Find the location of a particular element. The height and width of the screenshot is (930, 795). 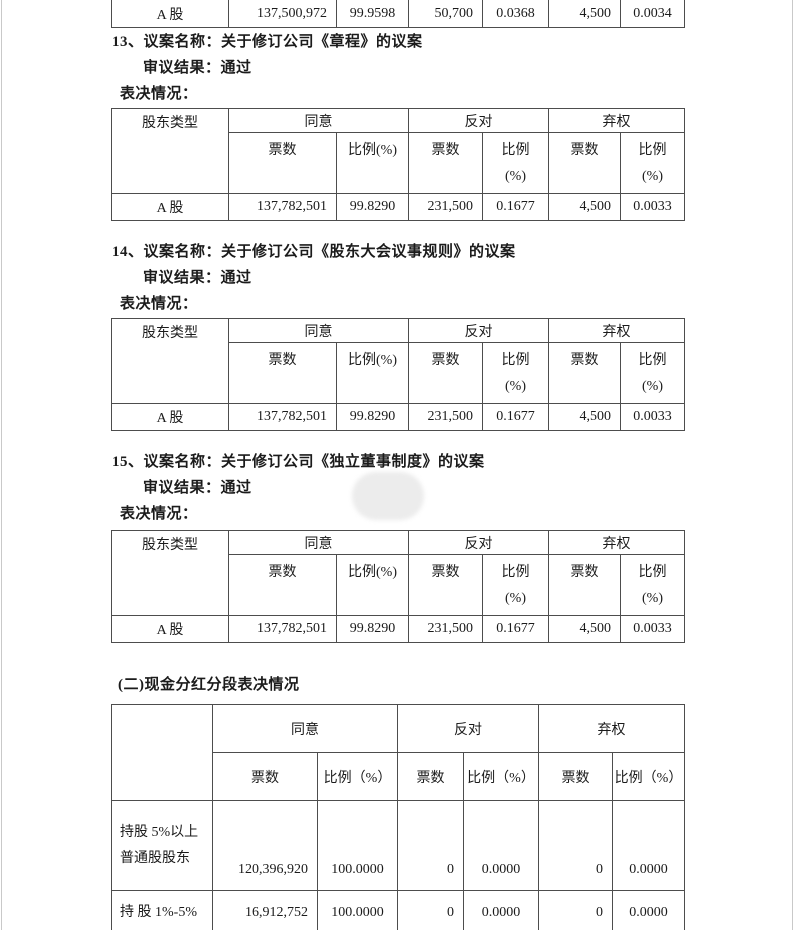

section-heading: (二)现金分红分段表决情况 is located at coordinates (209, 685).